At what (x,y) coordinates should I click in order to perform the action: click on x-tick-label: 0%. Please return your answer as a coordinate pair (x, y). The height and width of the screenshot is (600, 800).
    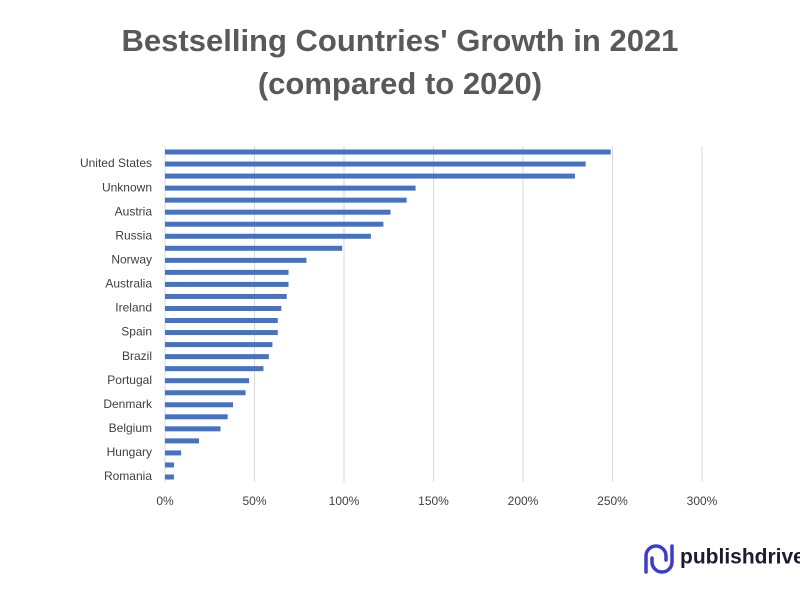
    Looking at the image, I should click on (165, 501).